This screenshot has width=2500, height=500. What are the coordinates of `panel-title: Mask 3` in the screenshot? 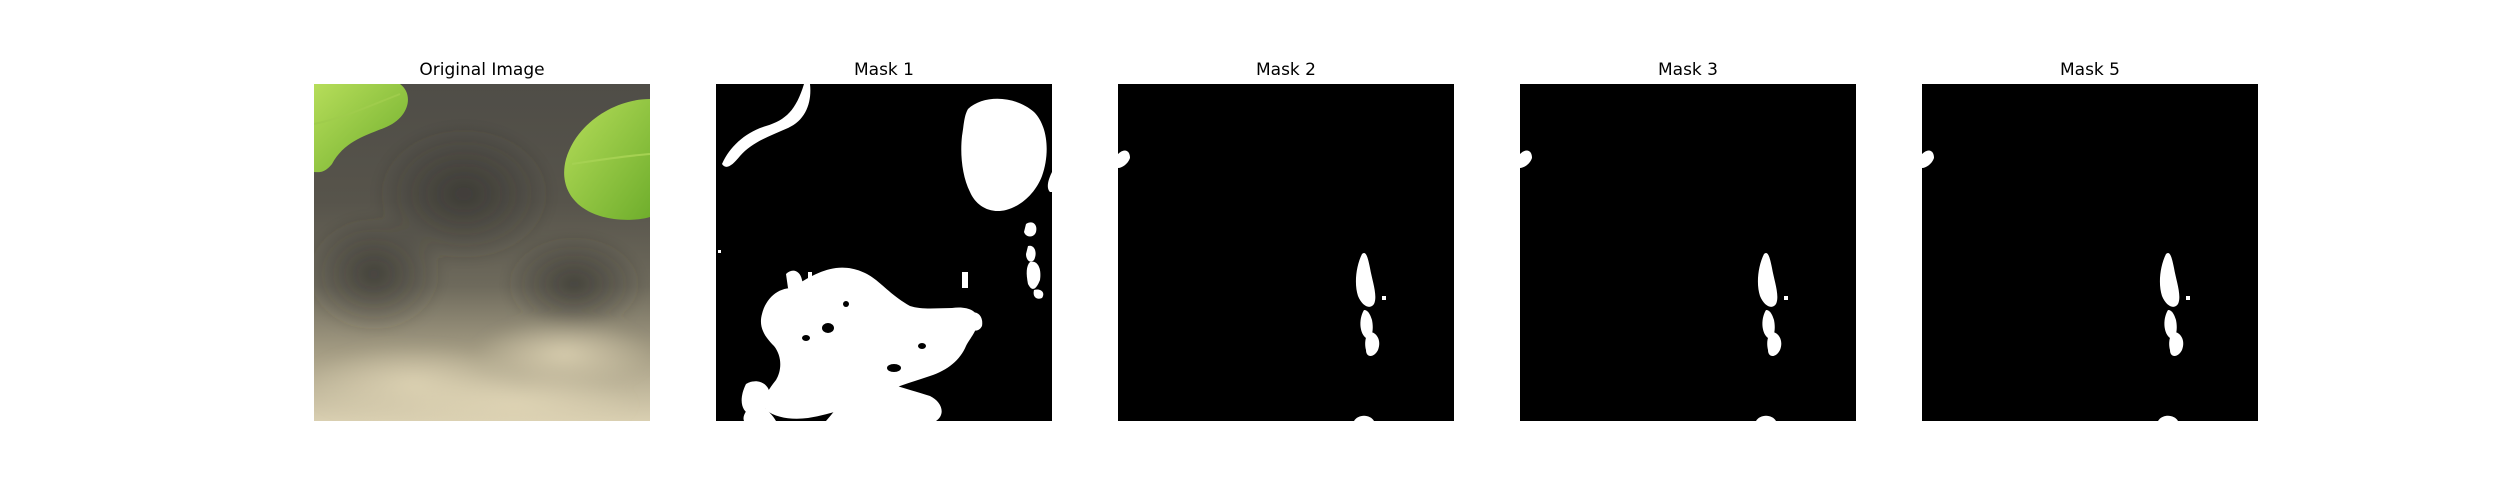 It's located at (1687, 70).